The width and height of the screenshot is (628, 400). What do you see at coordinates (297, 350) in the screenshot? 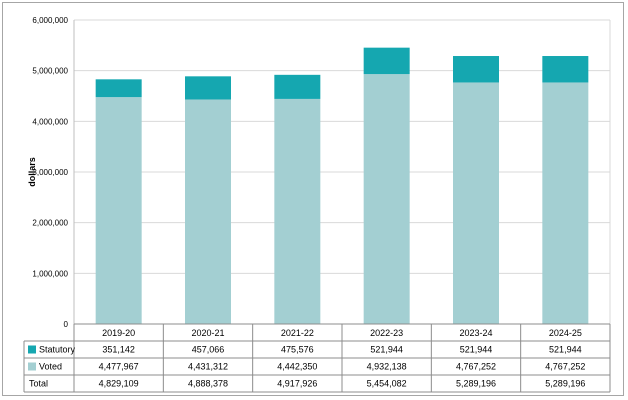
I see `table-cell: 475,576` at bounding box center [297, 350].